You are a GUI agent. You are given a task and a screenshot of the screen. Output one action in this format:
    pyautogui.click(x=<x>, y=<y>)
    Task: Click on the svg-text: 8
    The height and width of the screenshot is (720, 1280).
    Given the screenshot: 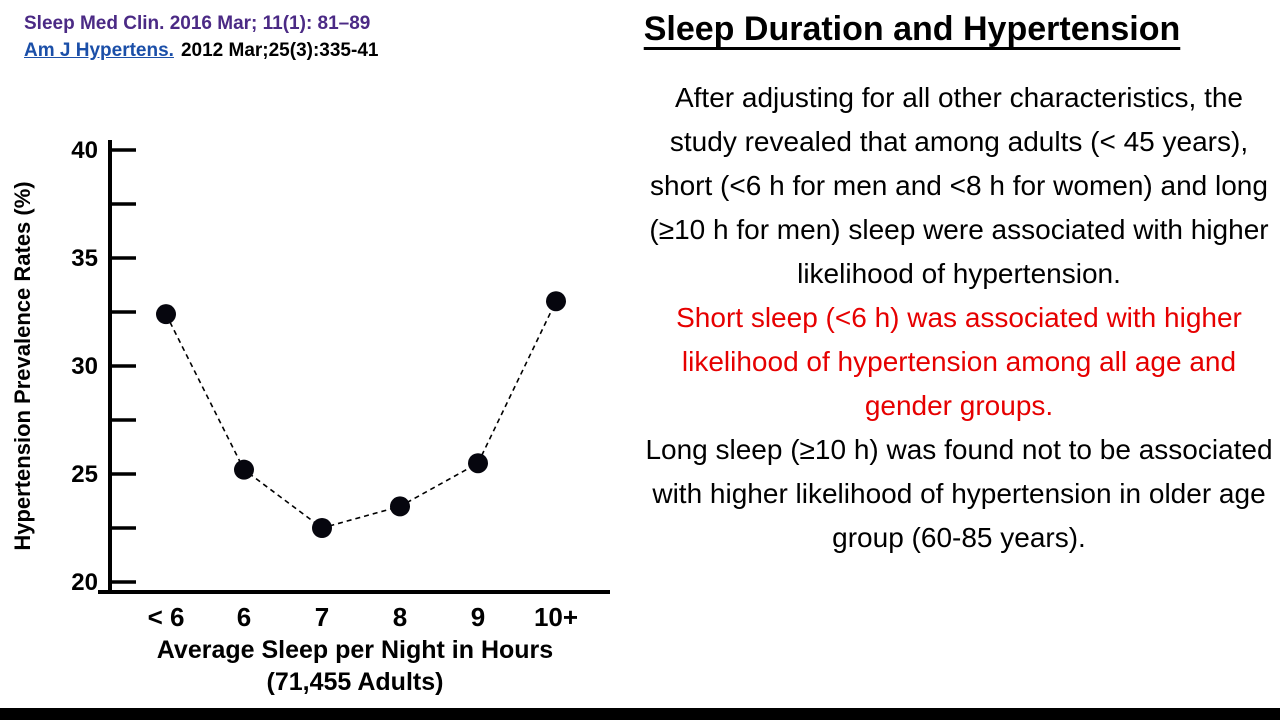 What is the action you would take?
    pyautogui.click(x=400, y=616)
    